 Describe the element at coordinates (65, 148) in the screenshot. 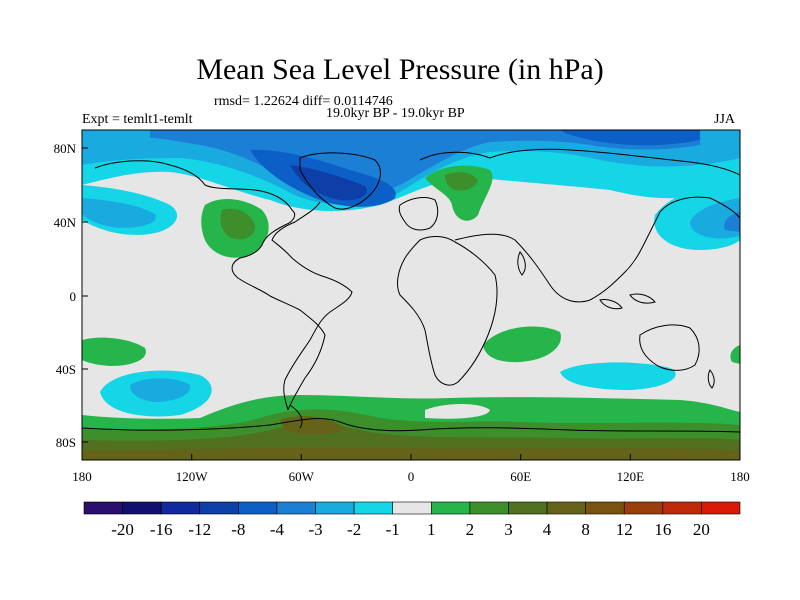

I see `lat-label: 80N` at that location.